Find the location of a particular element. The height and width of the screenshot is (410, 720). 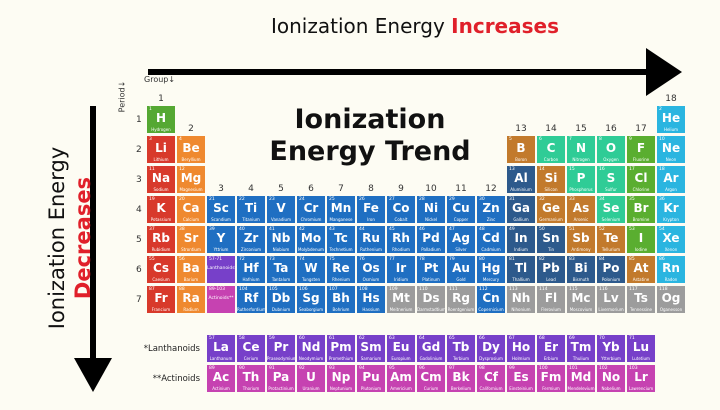

element-name: Europium is located at coordinates (401, 358).